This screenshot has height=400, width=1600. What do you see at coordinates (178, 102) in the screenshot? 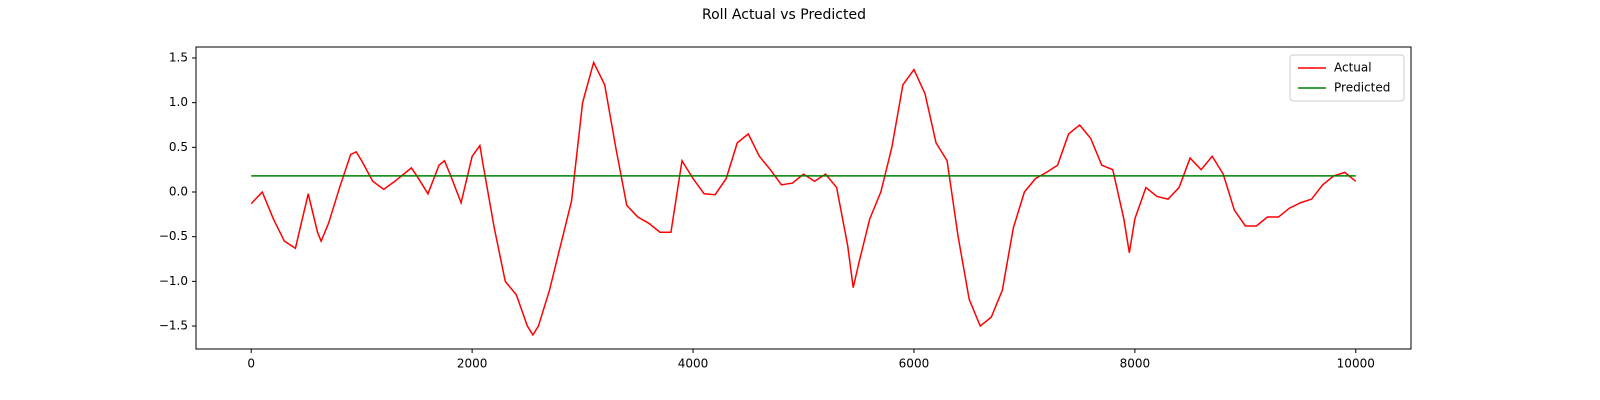
I see `y-tick-label: 1.0` at bounding box center [178, 102].